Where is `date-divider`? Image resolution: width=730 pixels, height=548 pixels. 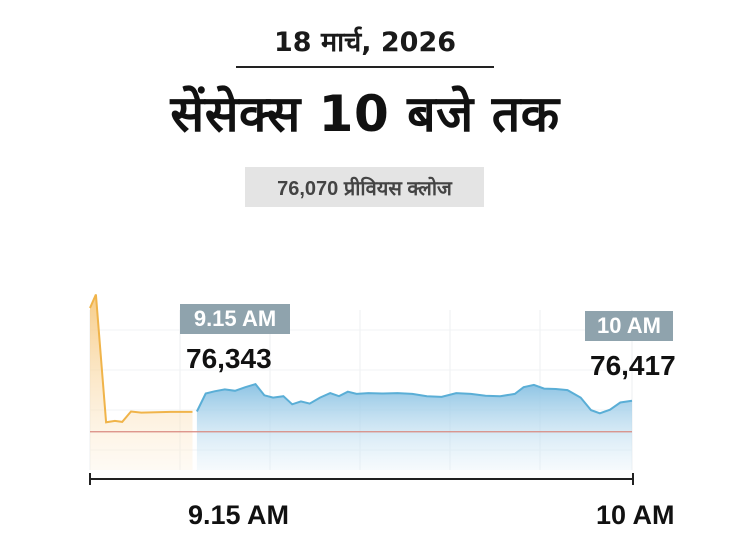 date-divider is located at coordinates (365, 67).